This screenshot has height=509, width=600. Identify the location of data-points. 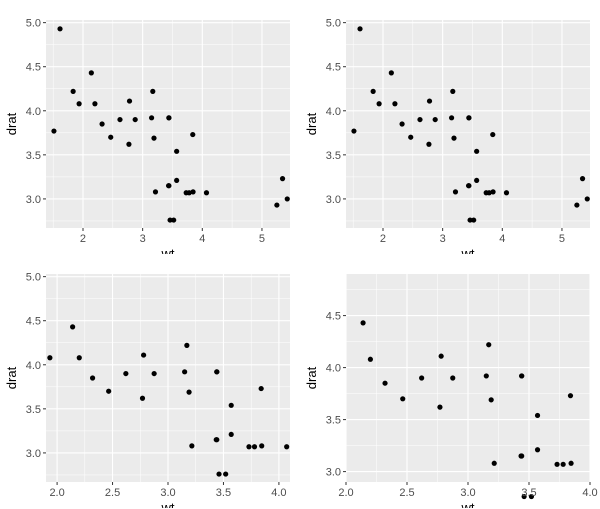
(168, 400).